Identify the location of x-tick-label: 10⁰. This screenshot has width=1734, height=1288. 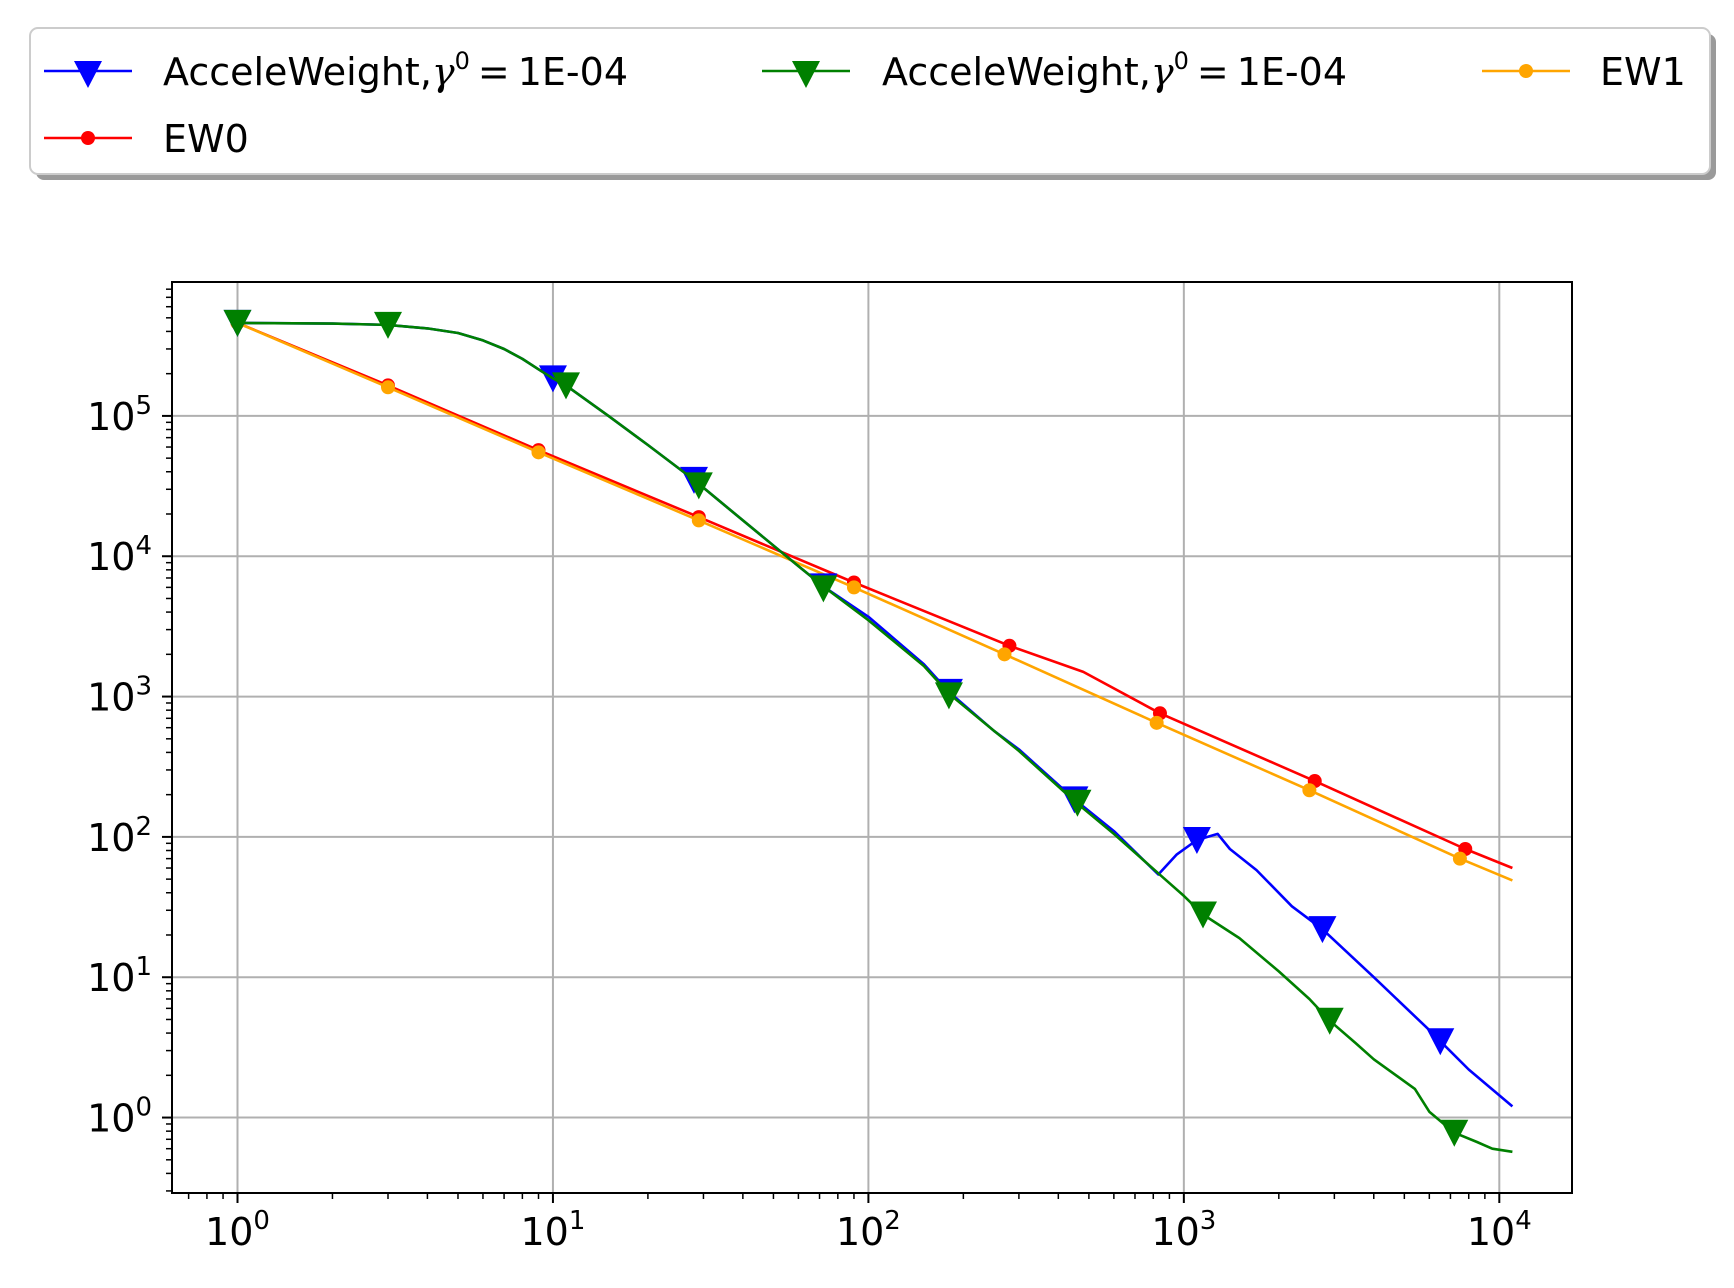
(237, 1230).